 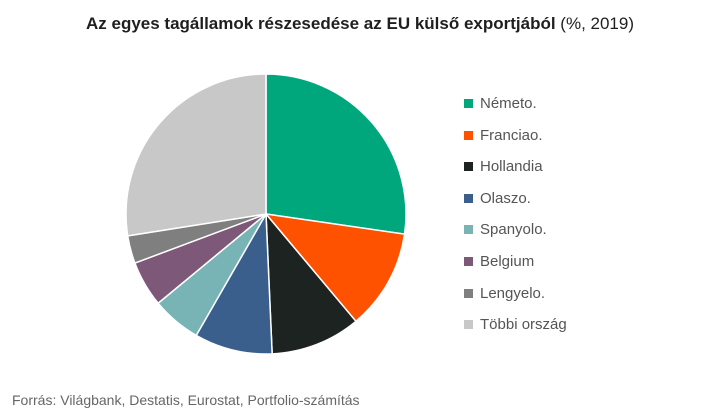 I want to click on legend-label: Spanyolo., so click(x=513, y=230).